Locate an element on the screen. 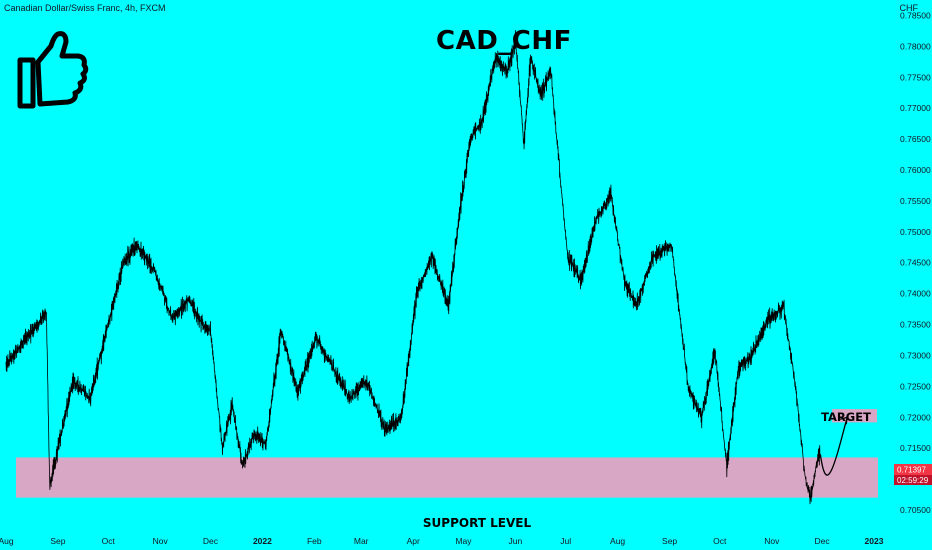  x-tick-label: 2022 is located at coordinates (262, 541).